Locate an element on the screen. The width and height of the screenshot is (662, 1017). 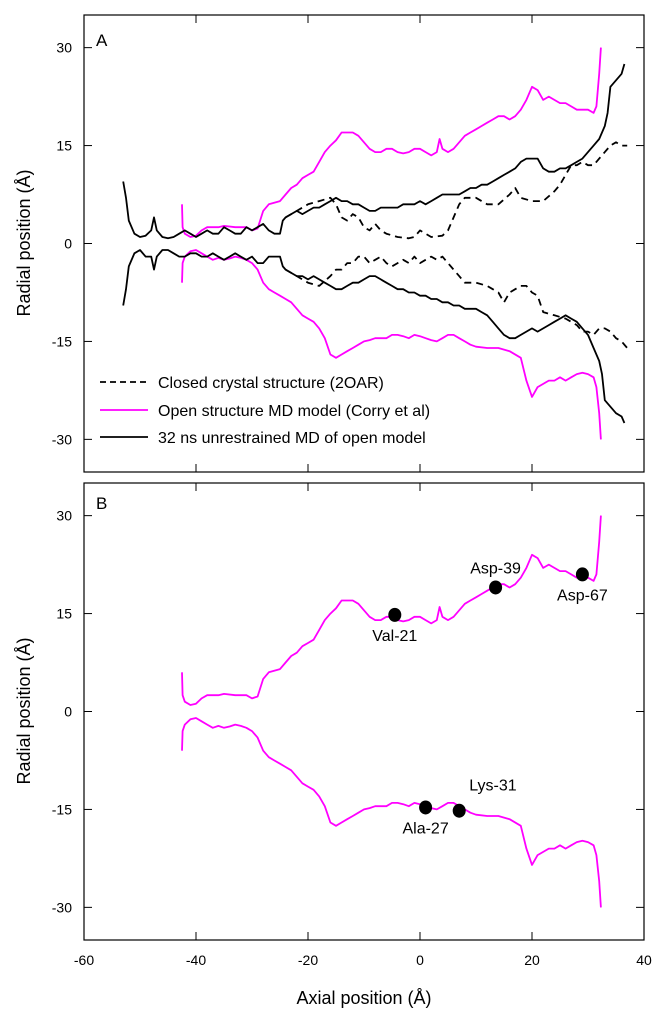
panel-a-y-tick-label: 0 is located at coordinates (68, 244).